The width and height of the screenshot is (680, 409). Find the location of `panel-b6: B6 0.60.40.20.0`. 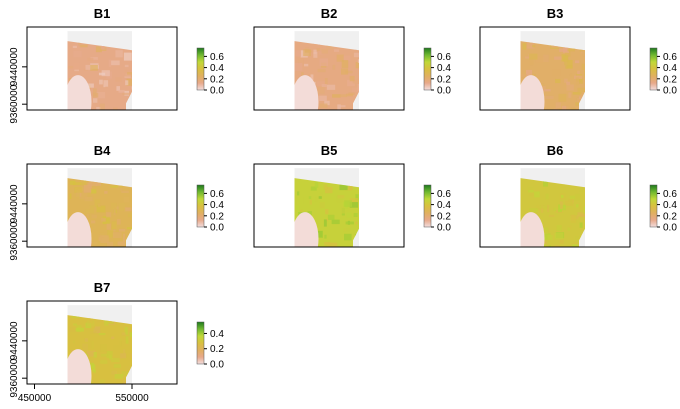

panel-b6: B6 0.60.40.20.0 is located at coordinates (578, 195).